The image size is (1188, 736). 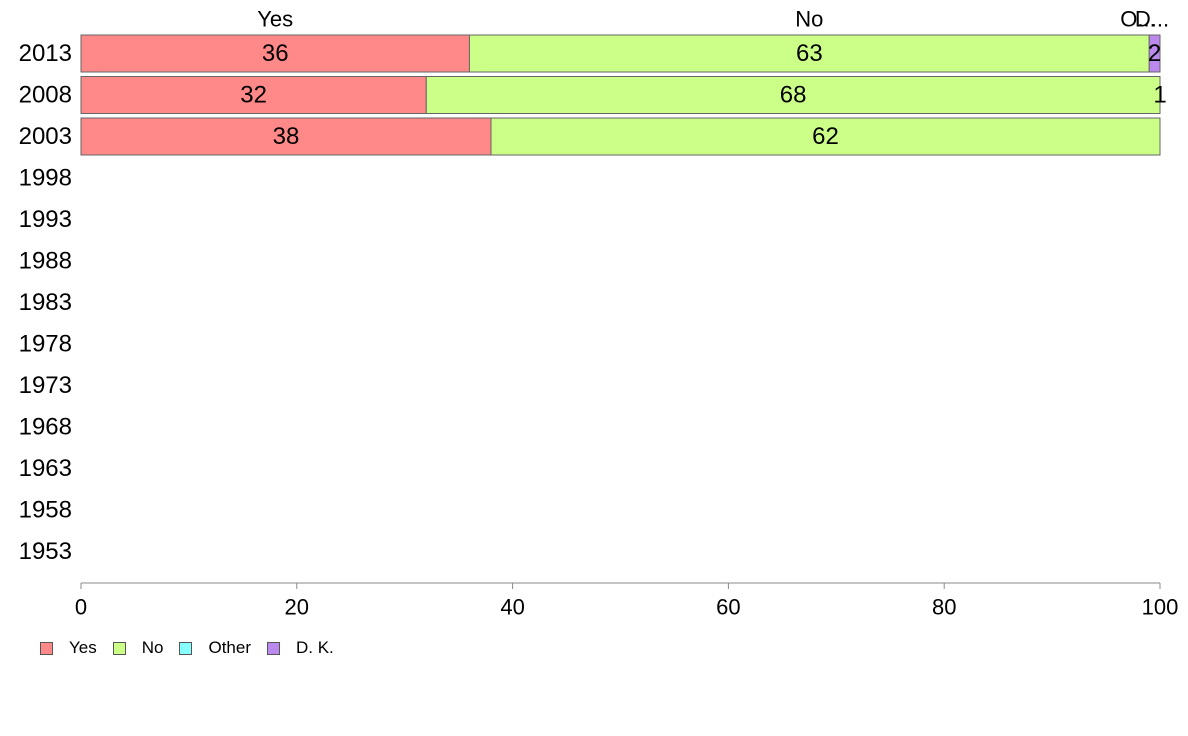 What do you see at coordinates (45, 95) in the screenshot?
I see `category-label: 2008` at bounding box center [45, 95].